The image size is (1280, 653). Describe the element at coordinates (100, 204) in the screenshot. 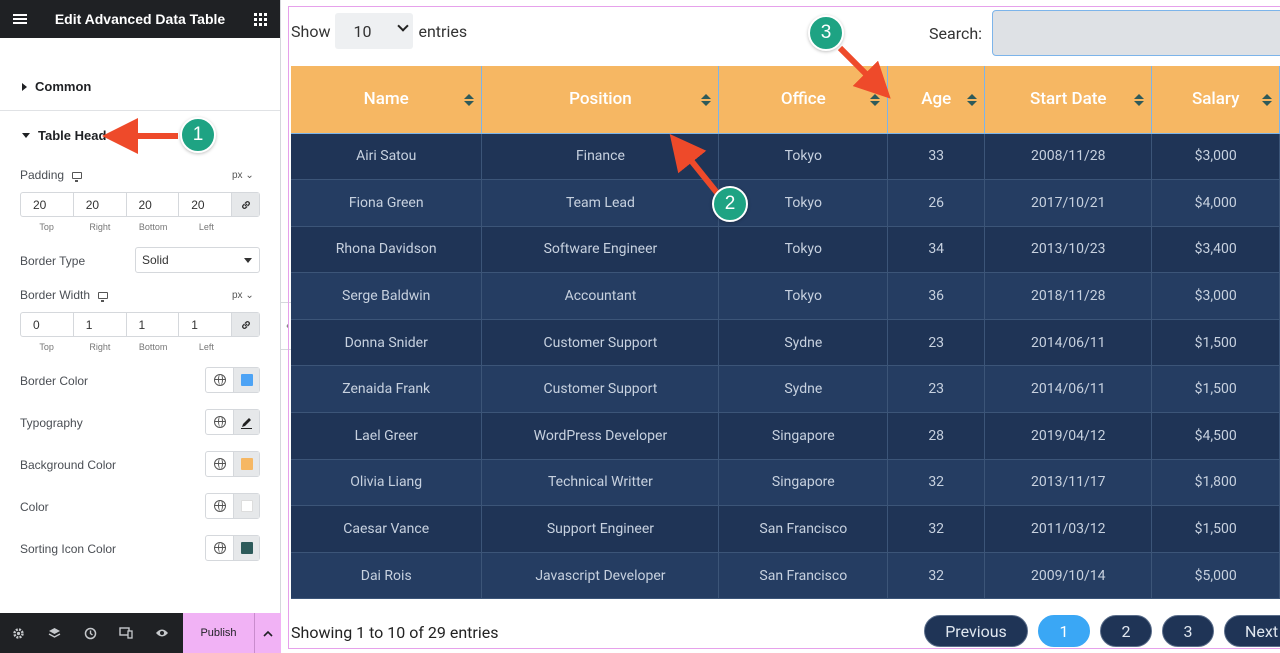

I see `padding-right-input: 20` at that location.